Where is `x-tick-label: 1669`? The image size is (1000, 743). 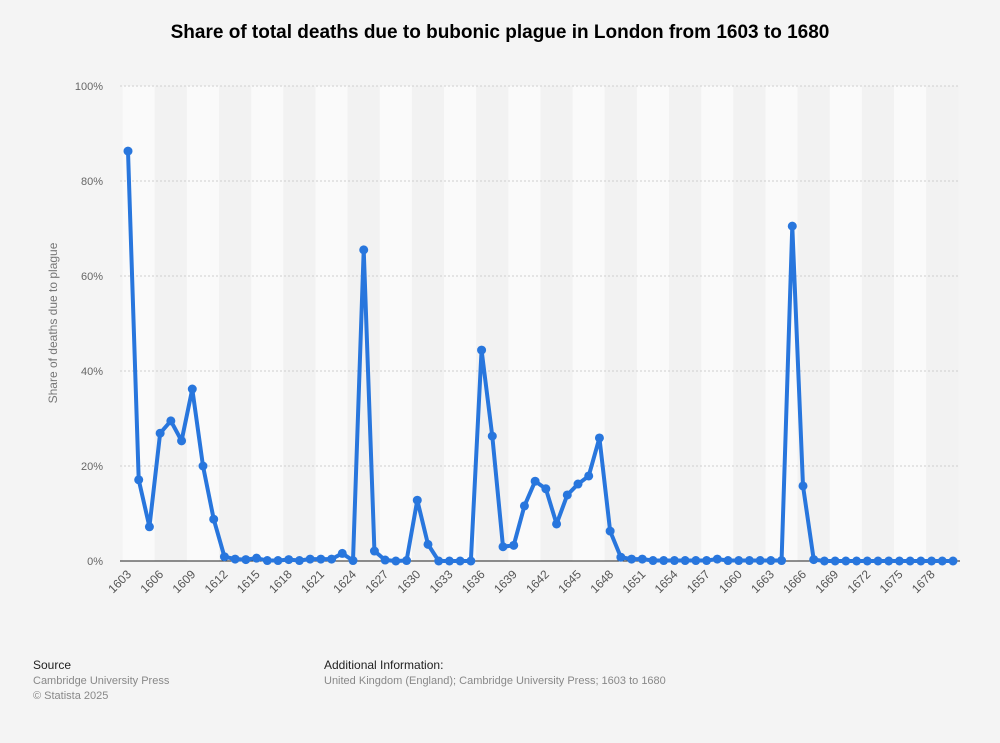
x-tick-label: 1669 is located at coordinates (826, 581).